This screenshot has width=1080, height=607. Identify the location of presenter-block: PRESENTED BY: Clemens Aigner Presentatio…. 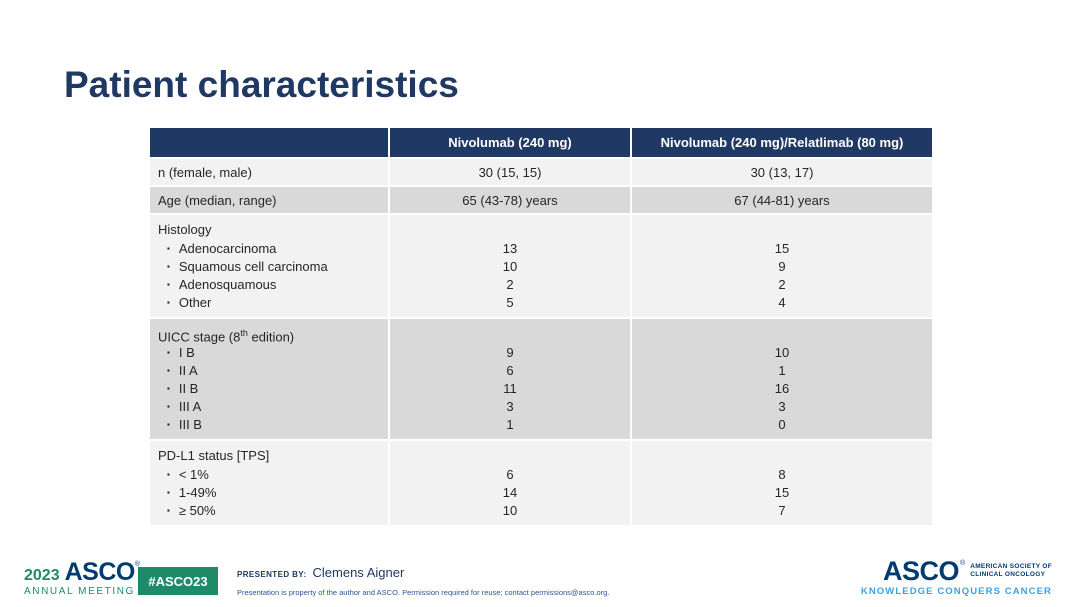
(423, 581).